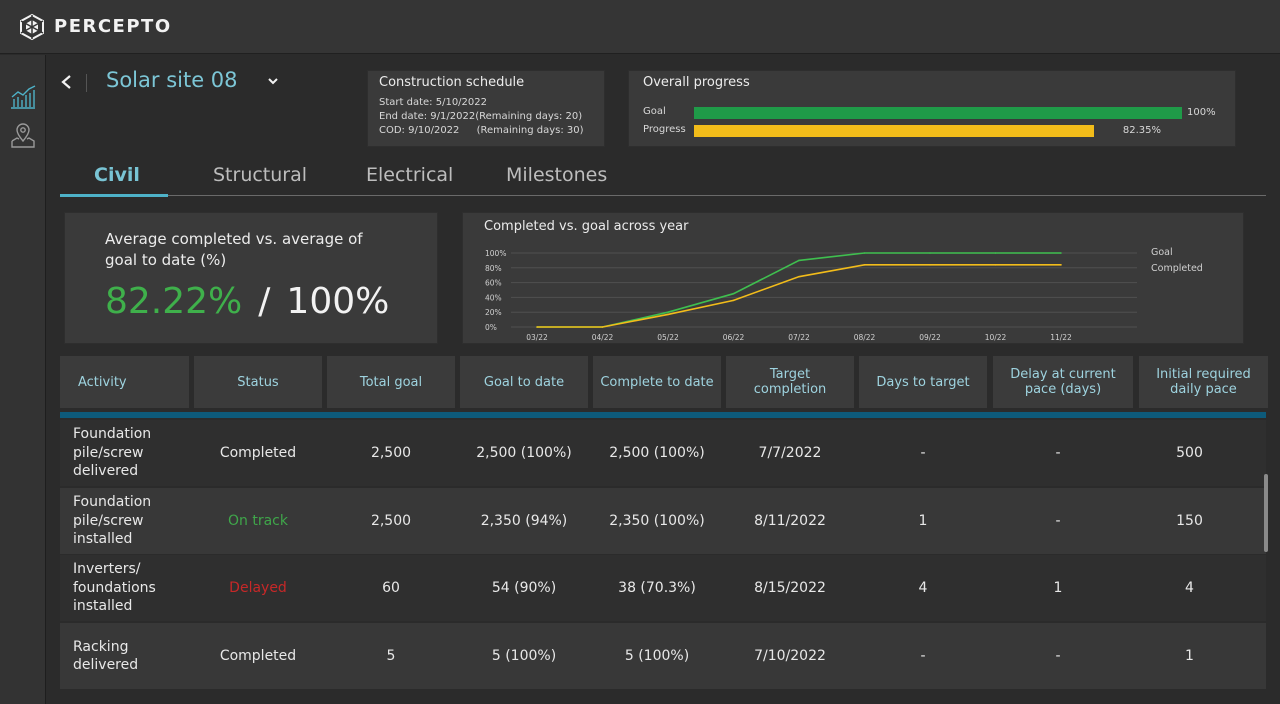 The image size is (1280, 704). I want to click on tab-structural: Structural, so click(260, 175).